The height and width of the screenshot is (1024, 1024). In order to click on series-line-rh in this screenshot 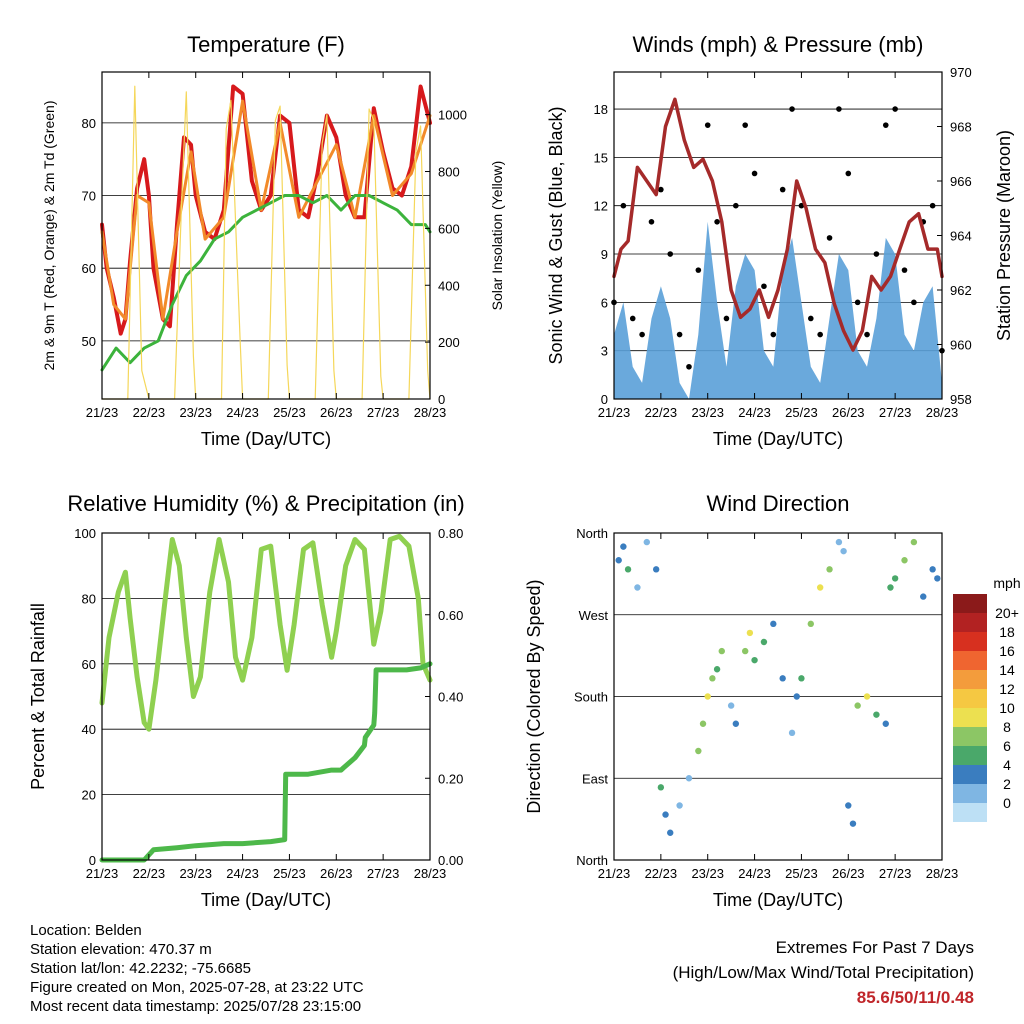, I will do `click(266, 632)`.